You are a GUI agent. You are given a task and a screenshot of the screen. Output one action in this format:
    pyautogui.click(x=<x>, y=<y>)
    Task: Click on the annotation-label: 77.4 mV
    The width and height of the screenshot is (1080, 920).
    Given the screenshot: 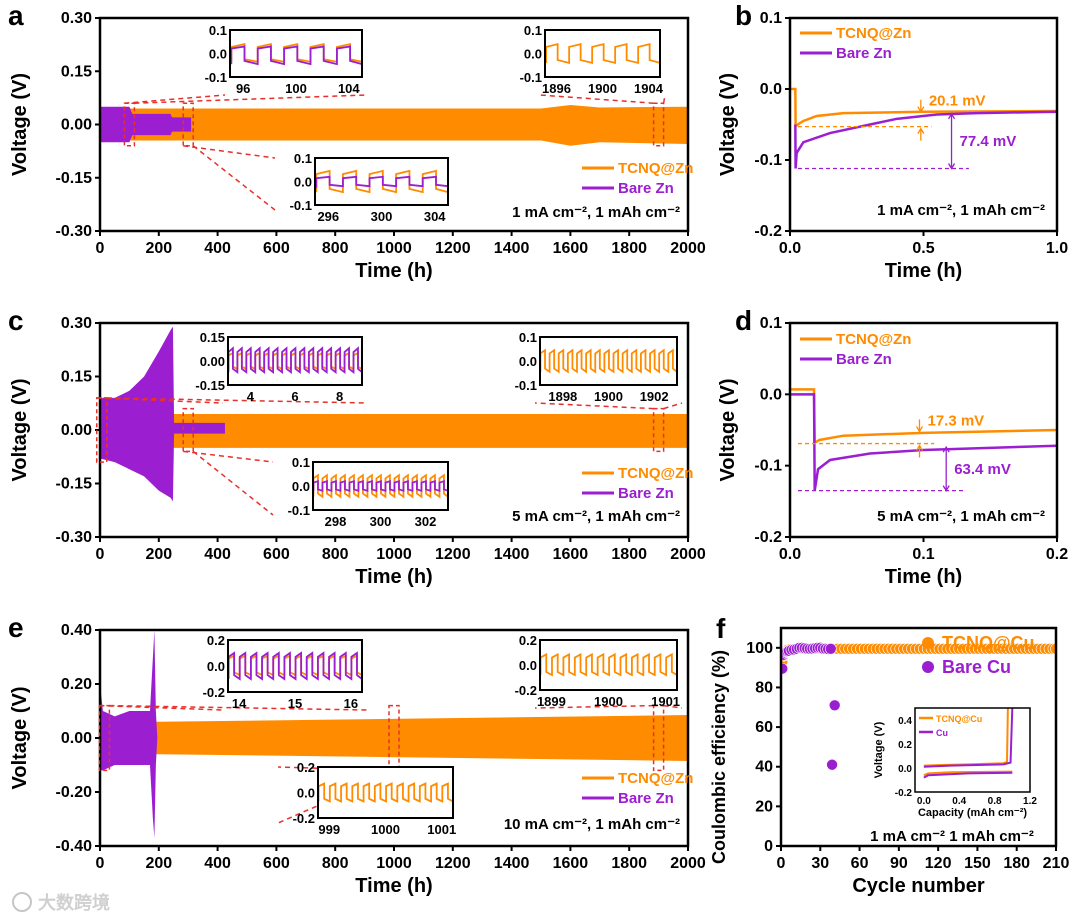 What is the action you would take?
    pyautogui.click(x=988, y=141)
    